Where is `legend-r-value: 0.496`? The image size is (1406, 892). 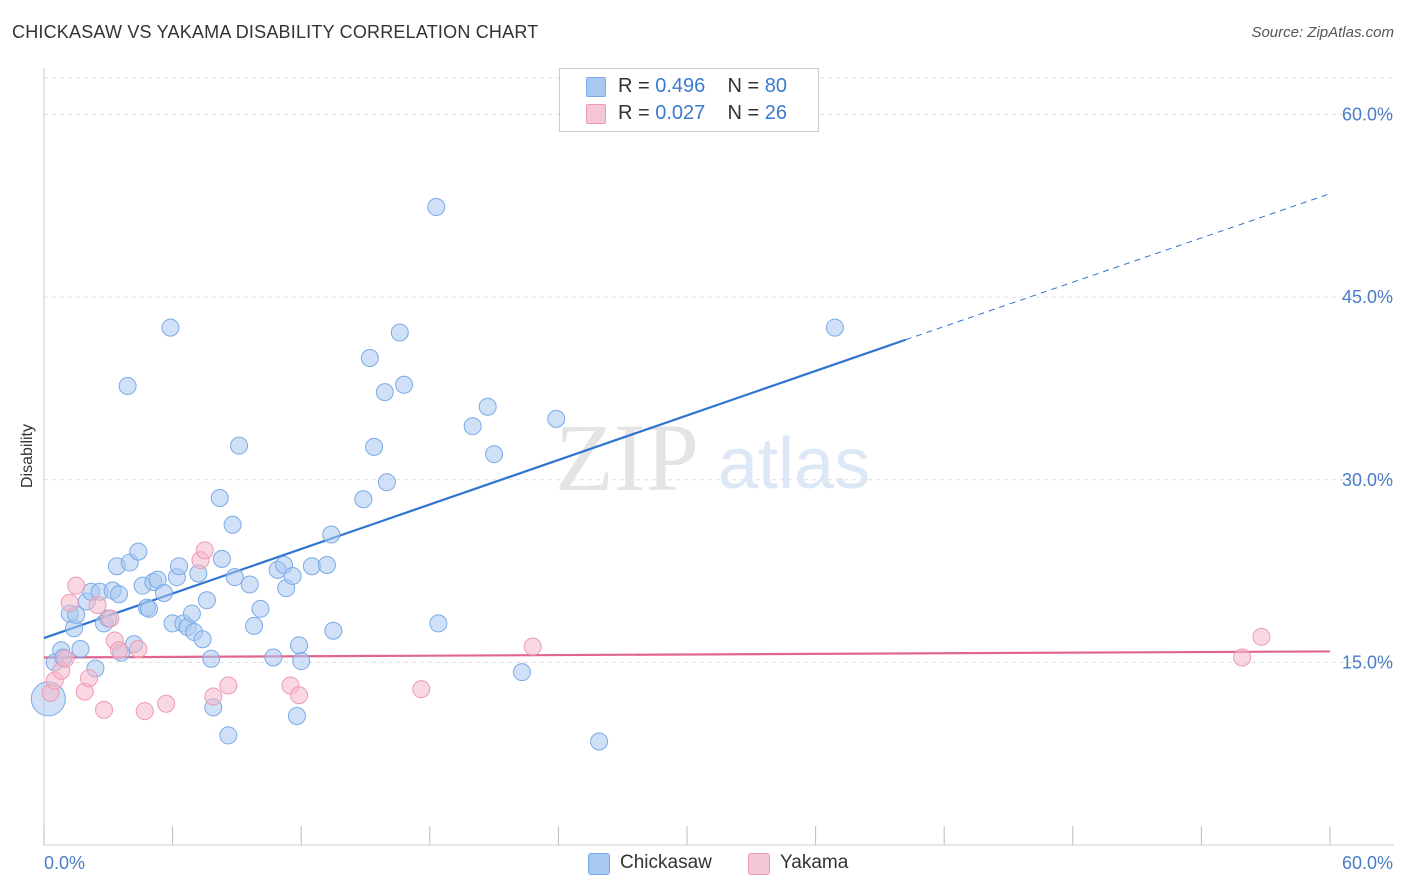
legend-r-value: 0.496 is located at coordinates (680, 86).